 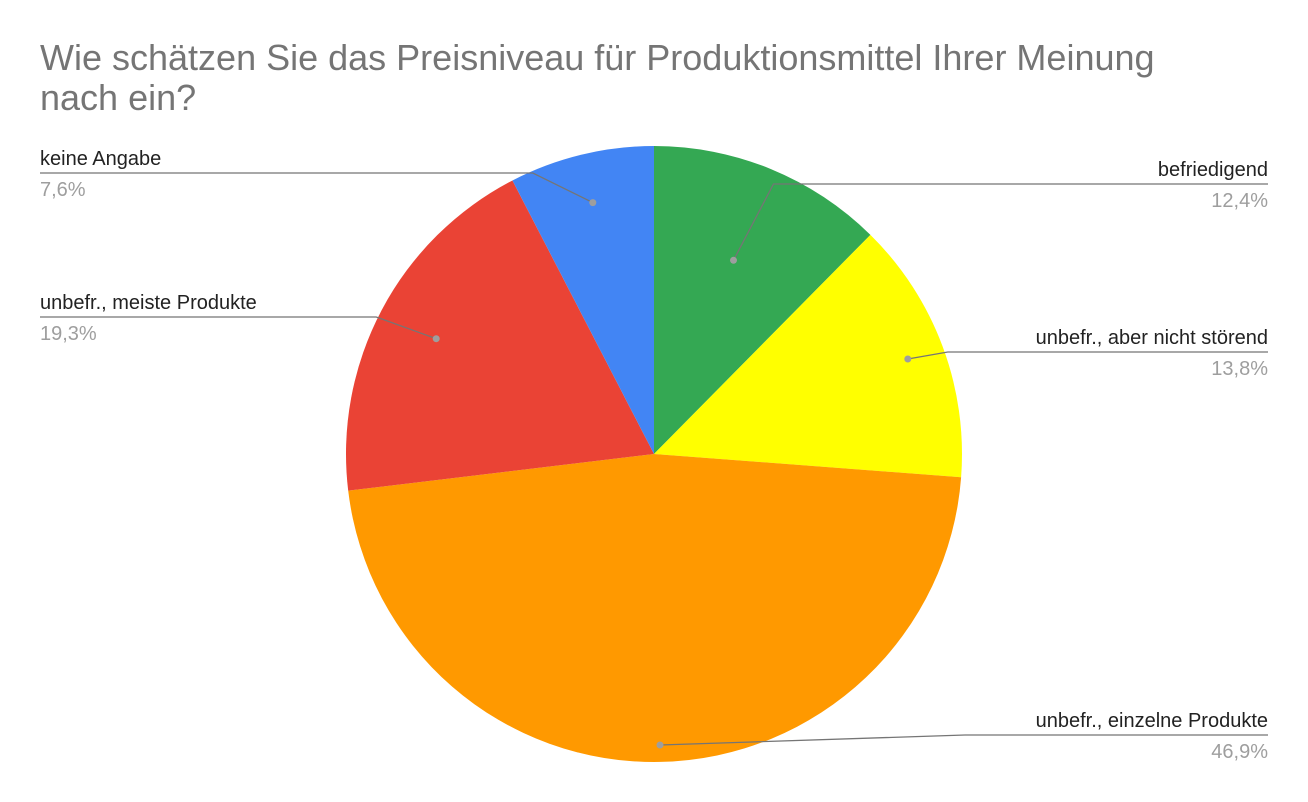 I want to click on slice-label-unbefr-meiste-produkte: unbefr., meiste Produkte, so click(x=148, y=303).